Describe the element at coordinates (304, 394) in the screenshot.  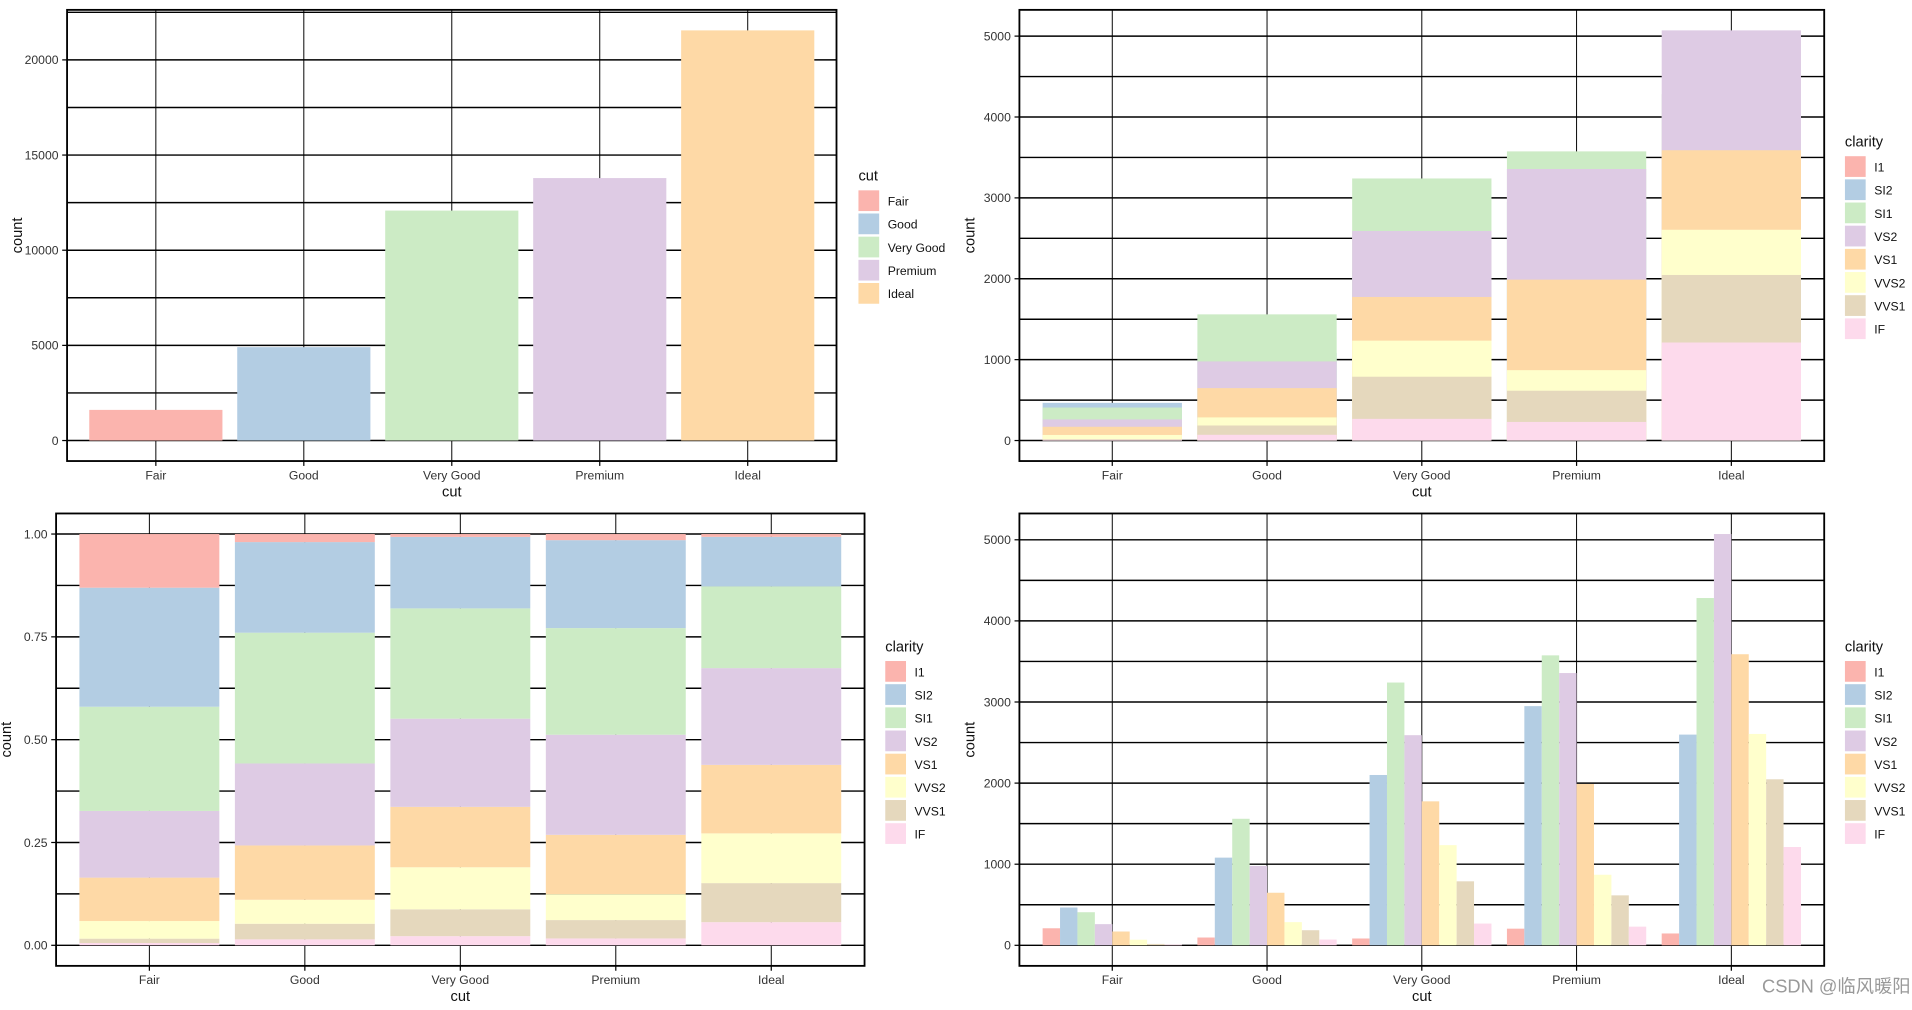
I see `bar-good` at that location.